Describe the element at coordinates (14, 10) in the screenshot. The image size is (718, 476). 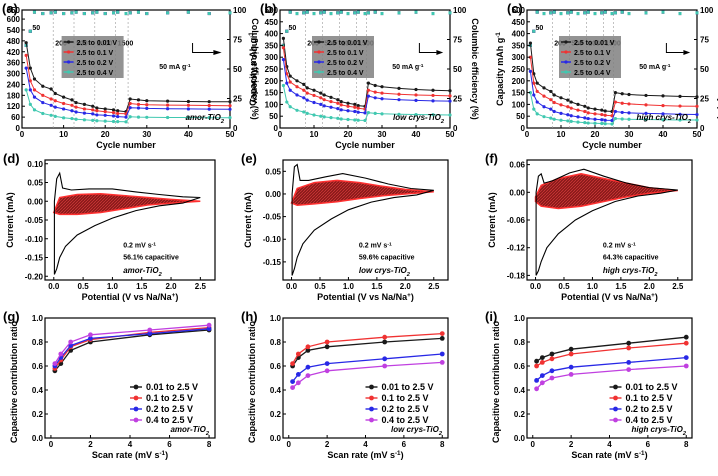
I see `y-tick-label: 650` at that location.